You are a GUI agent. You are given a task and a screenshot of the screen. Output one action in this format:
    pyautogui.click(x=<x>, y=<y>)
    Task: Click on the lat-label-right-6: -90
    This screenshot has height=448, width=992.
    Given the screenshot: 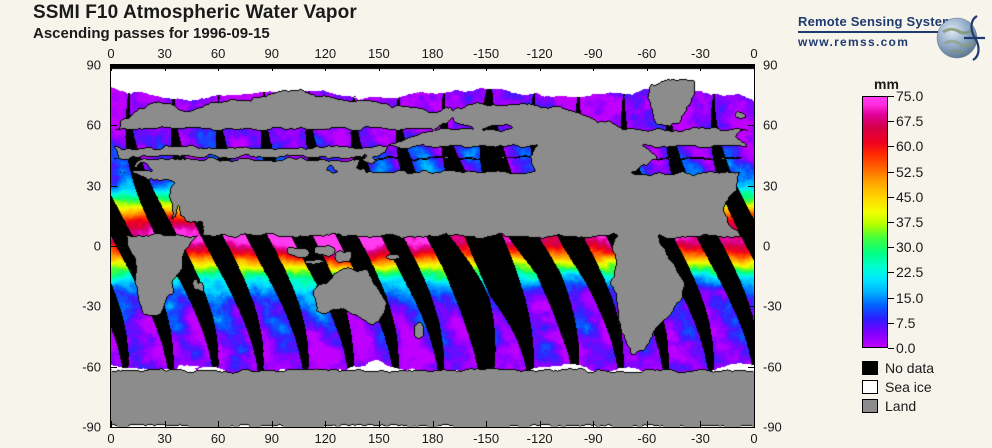 What is the action you would take?
    pyautogui.click(x=772, y=427)
    